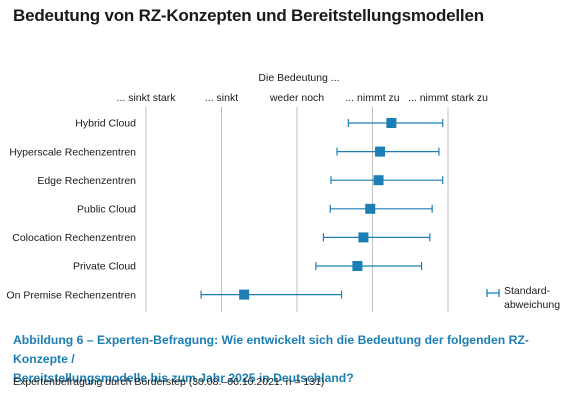 Image resolution: width=580 pixels, height=400 pixels. Describe the element at coordinates (86, 181) in the screenshot. I see `category-label: Edge Rechenzentren` at that location.